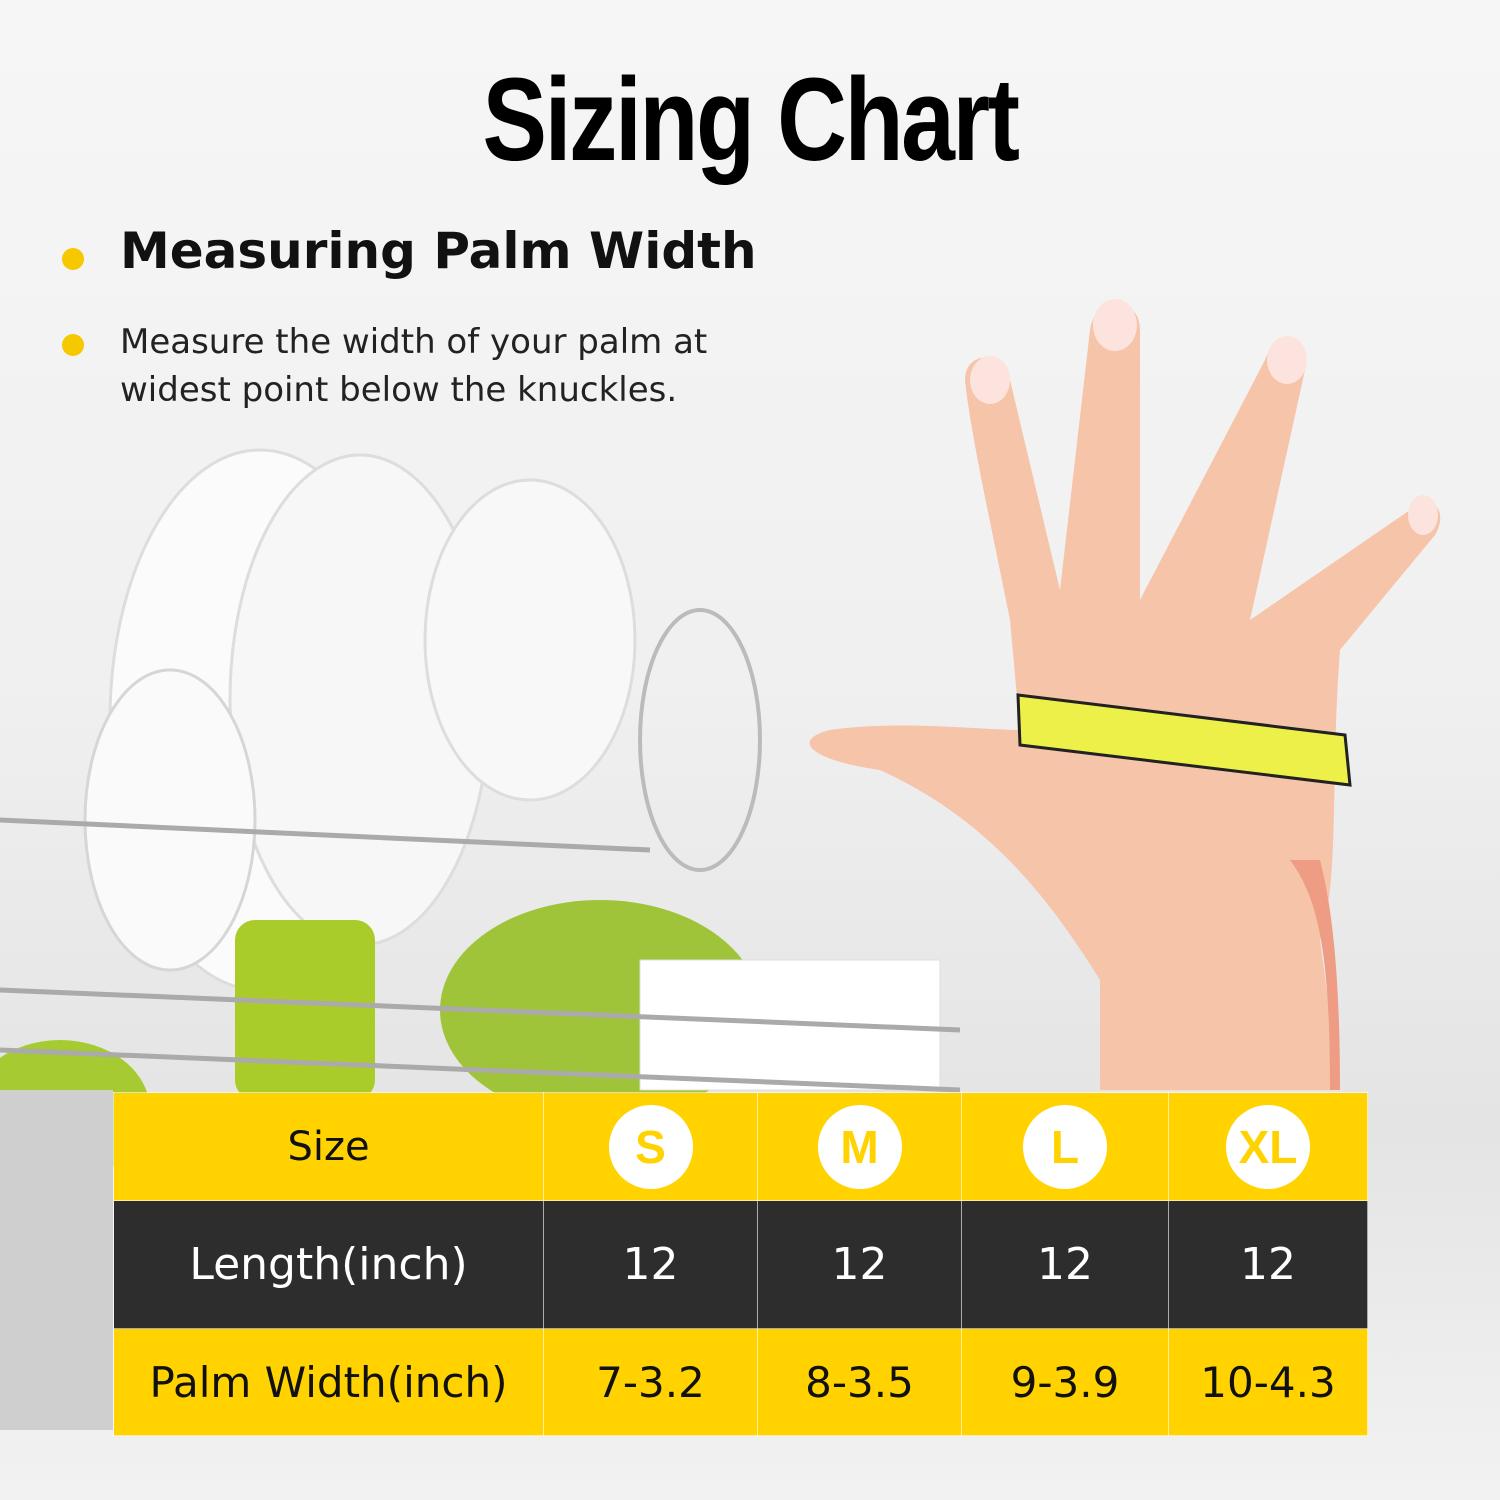 The height and width of the screenshot is (1500, 1500). Describe the element at coordinates (859, 1146) in the screenshot. I see `size-badge: M` at that location.